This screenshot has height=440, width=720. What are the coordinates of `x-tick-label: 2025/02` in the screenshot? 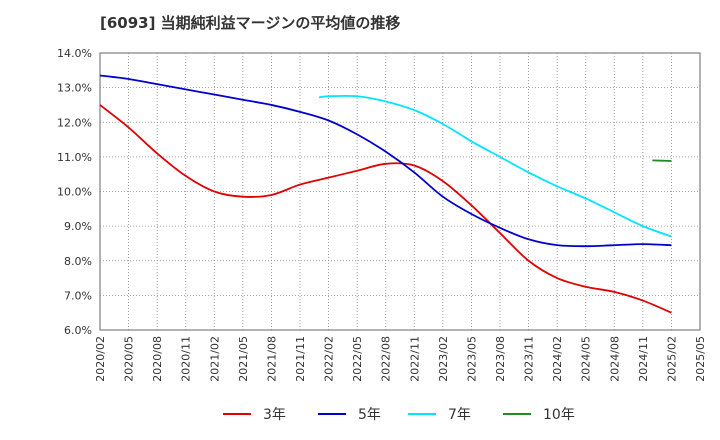 It's located at (671, 359).